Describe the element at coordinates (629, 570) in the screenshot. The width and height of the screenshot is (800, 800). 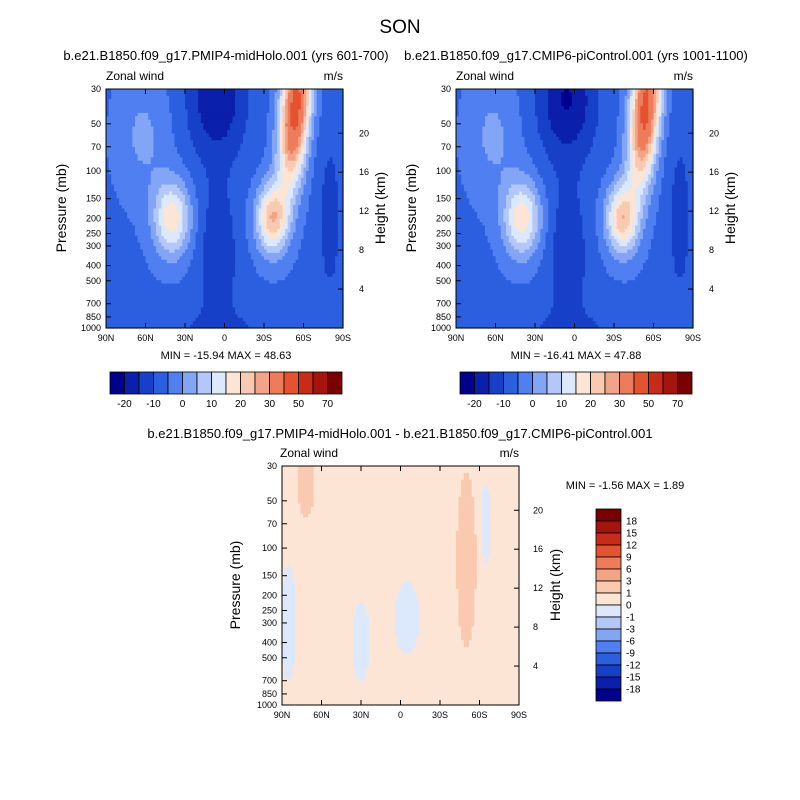
I see `colorbar-label: 6` at that location.